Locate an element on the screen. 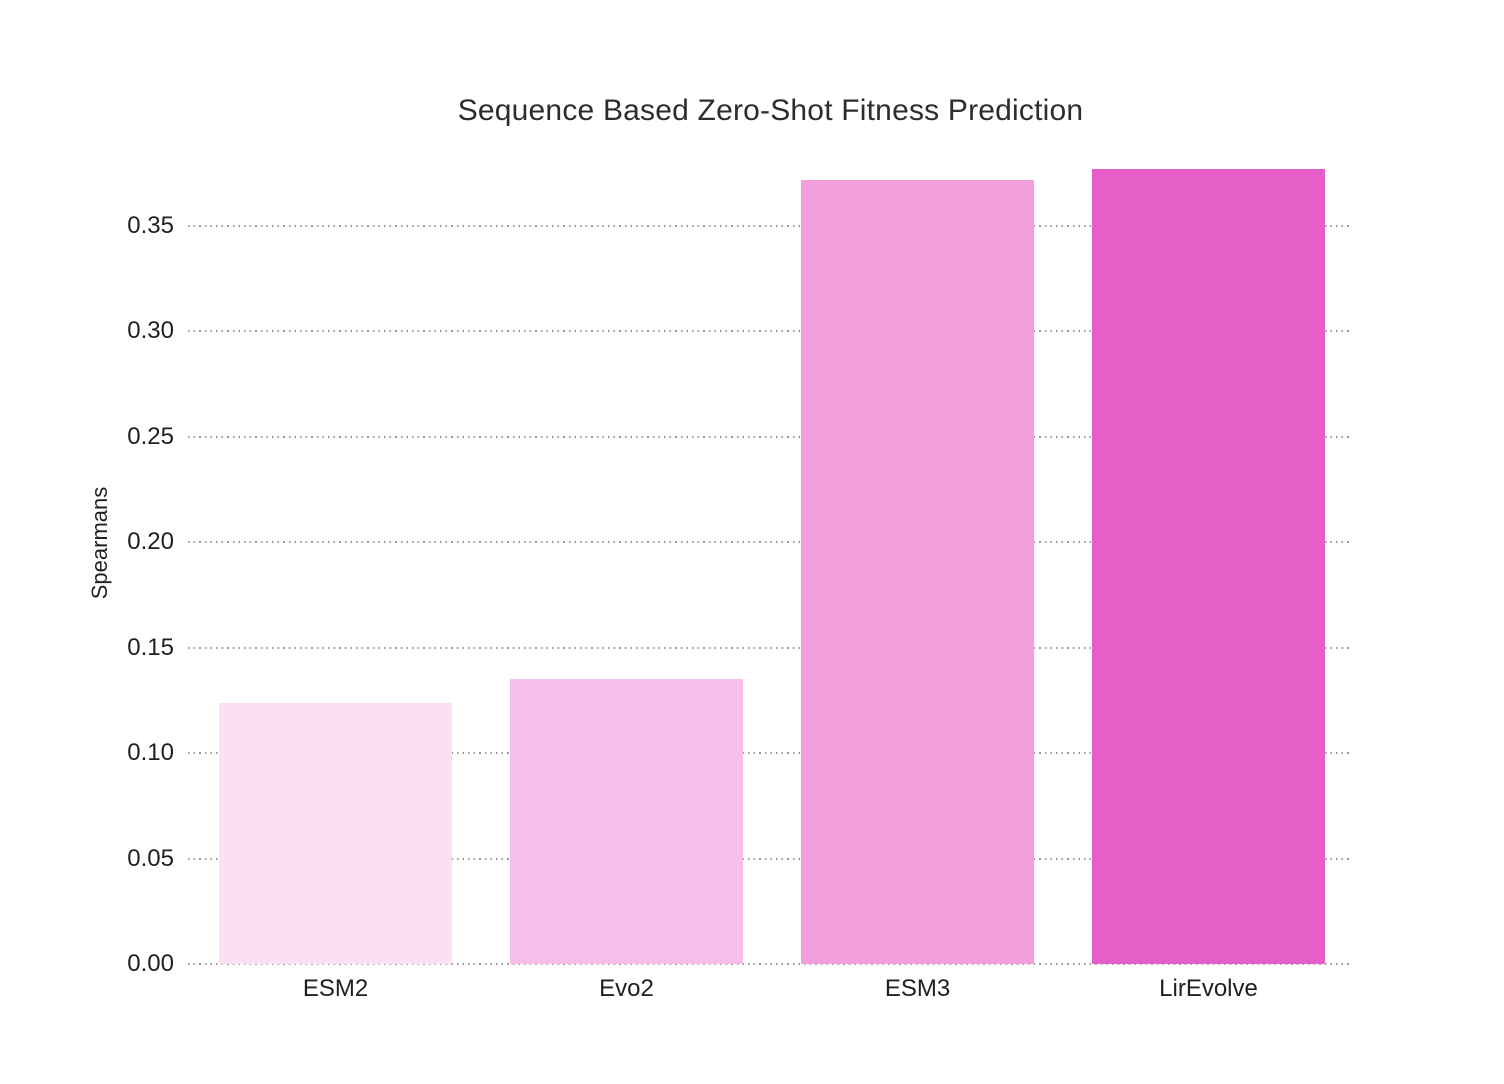  y-axis-title: Spearmans is located at coordinates (99, 543).